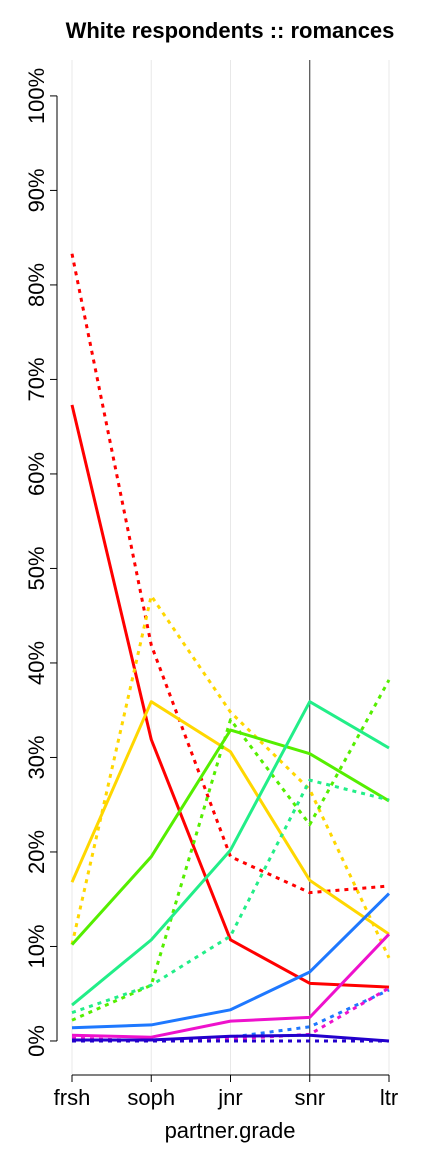 The image size is (432, 1152). Describe the element at coordinates (36, 285) in the screenshot. I see `y-tick-label: 80%` at that location.